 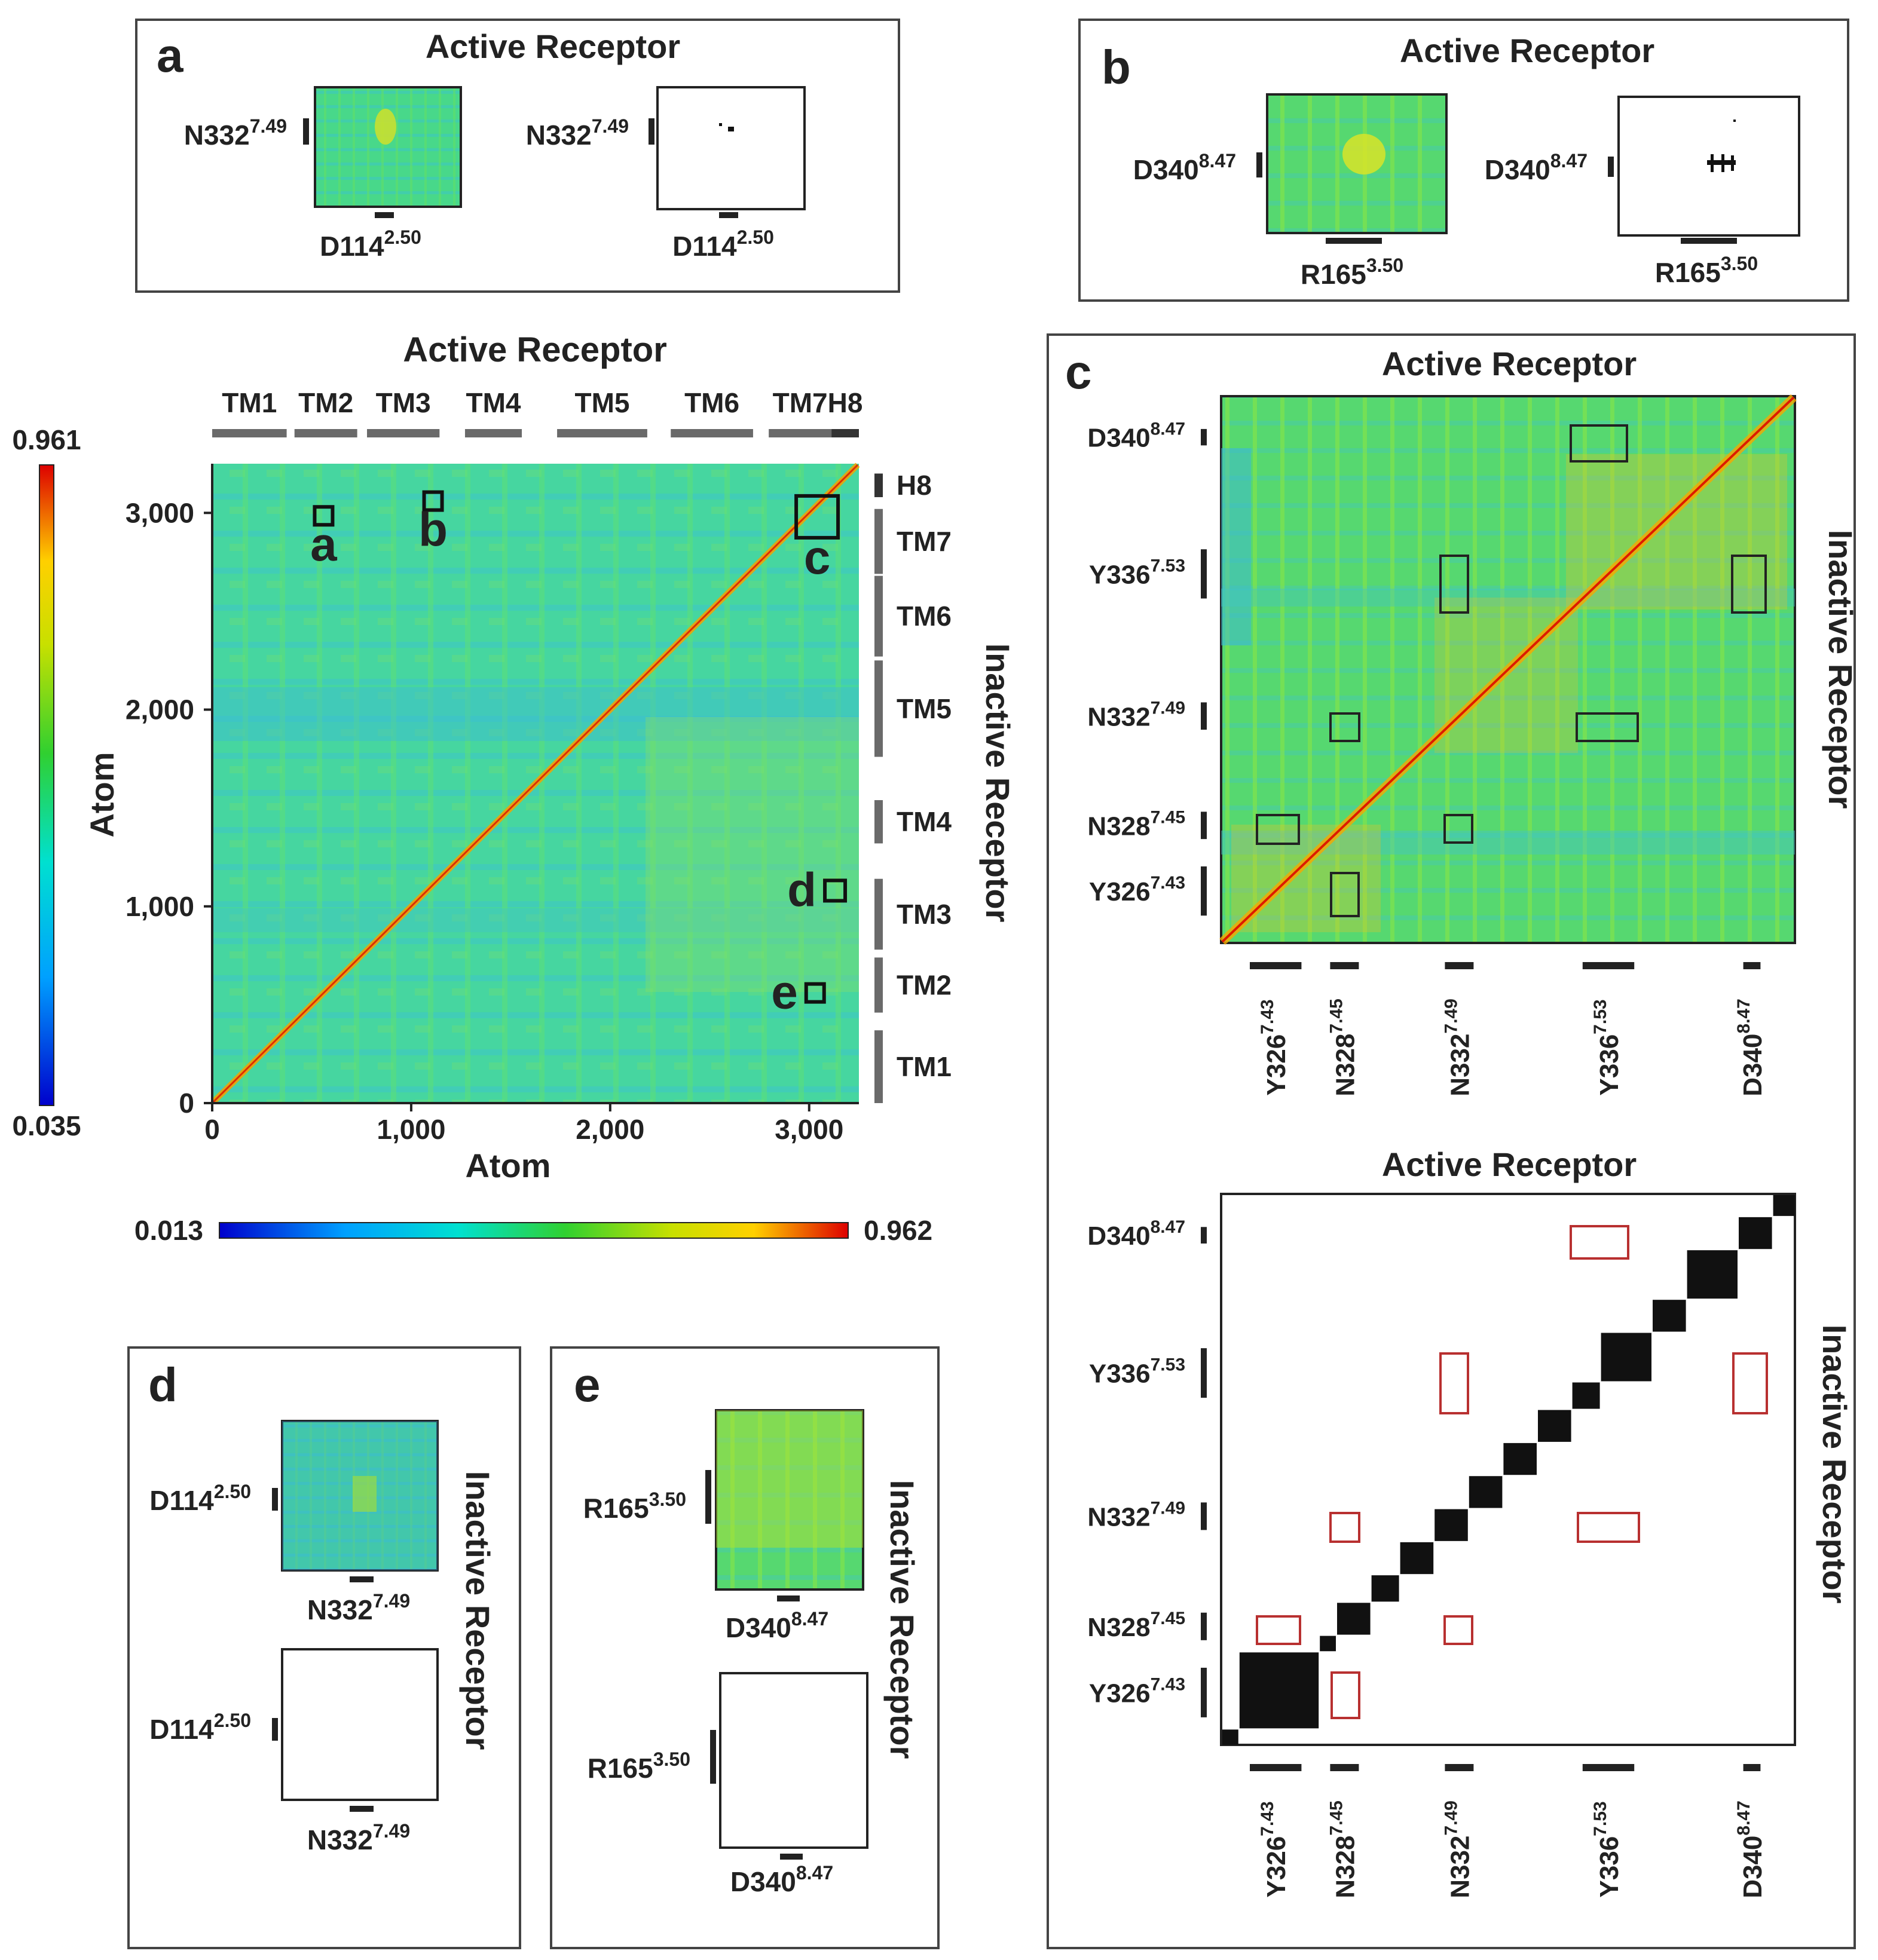 I want to click on c-top-side-label: Inactive Receptor, so click(x=1841, y=669).